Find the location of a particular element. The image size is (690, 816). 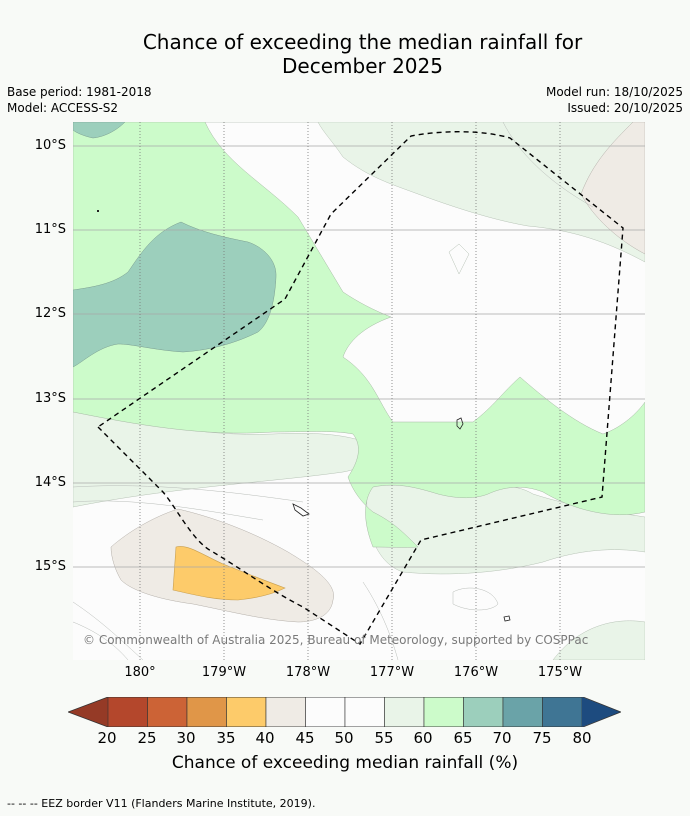

colorbar-extend-high is located at coordinates (601, 712).